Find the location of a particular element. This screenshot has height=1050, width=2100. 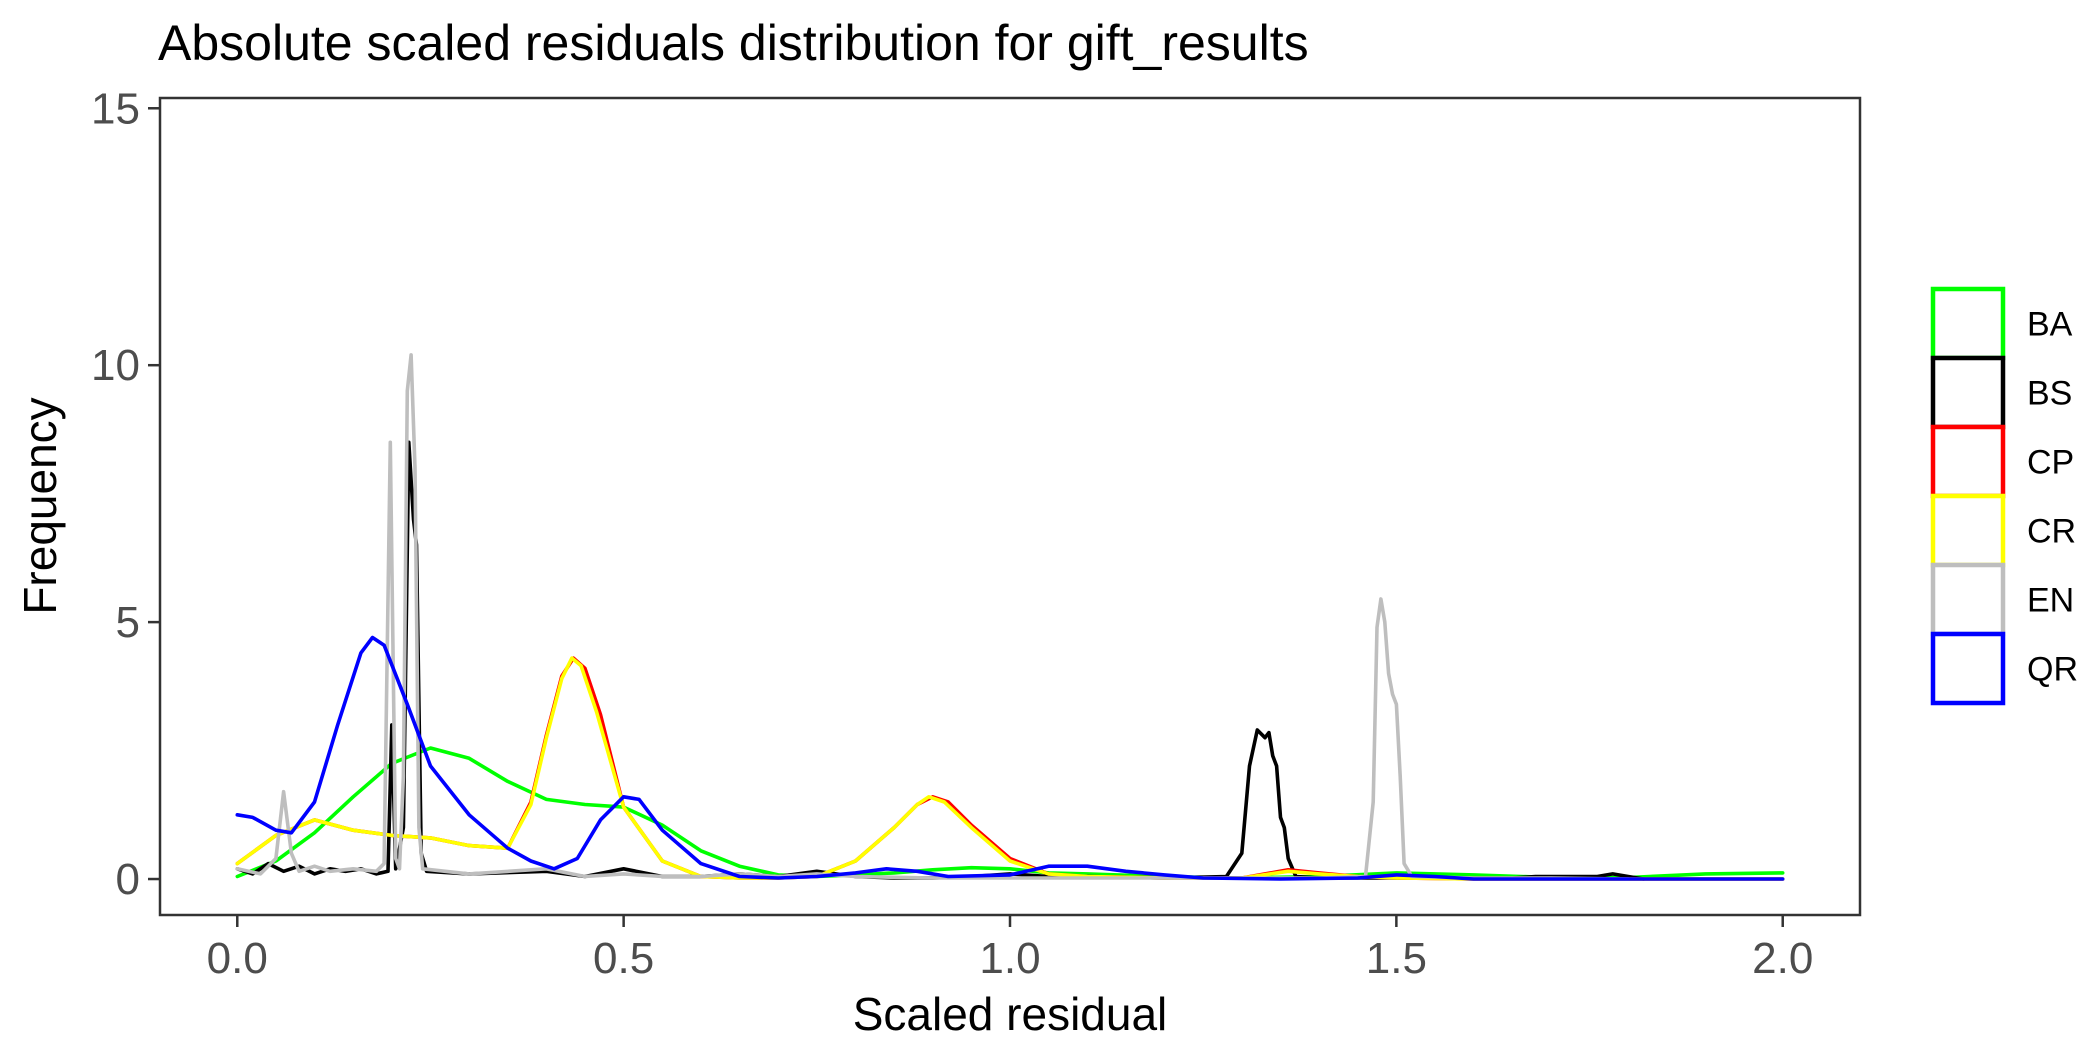

legend-key-qr is located at coordinates (1968, 668).